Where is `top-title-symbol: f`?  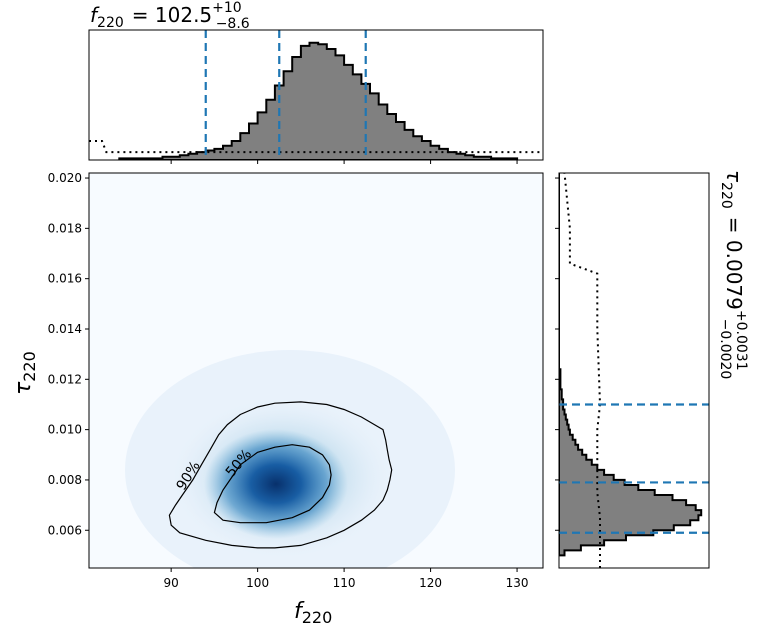
top-title-symbol: f is located at coordinates (95, 15).